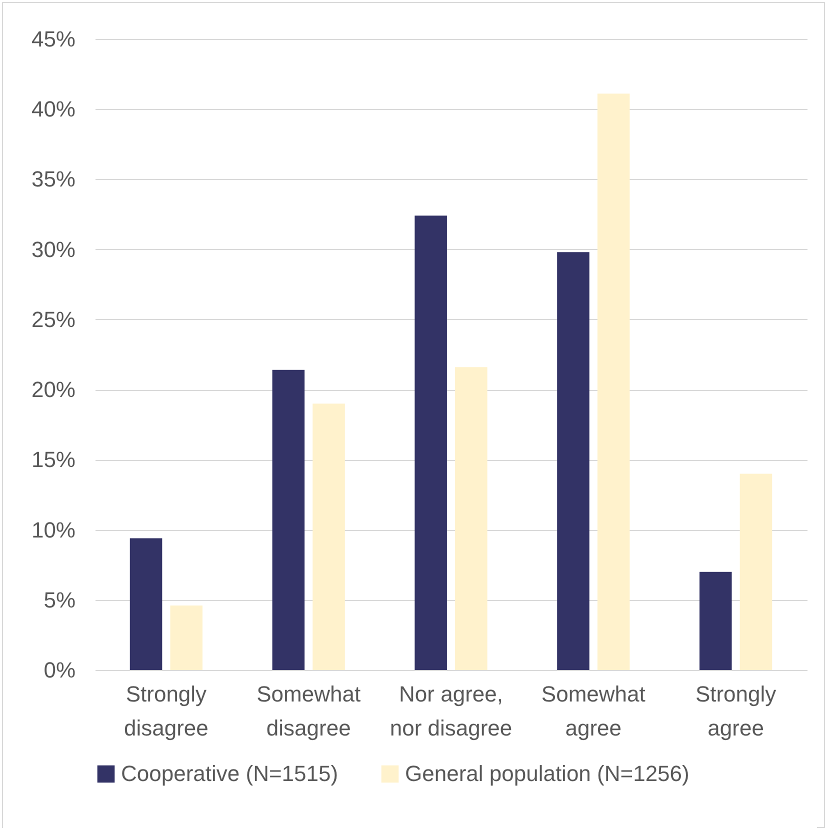 The width and height of the screenshot is (829, 832). I want to click on y-tick-label: 40%, so click(53, 109).